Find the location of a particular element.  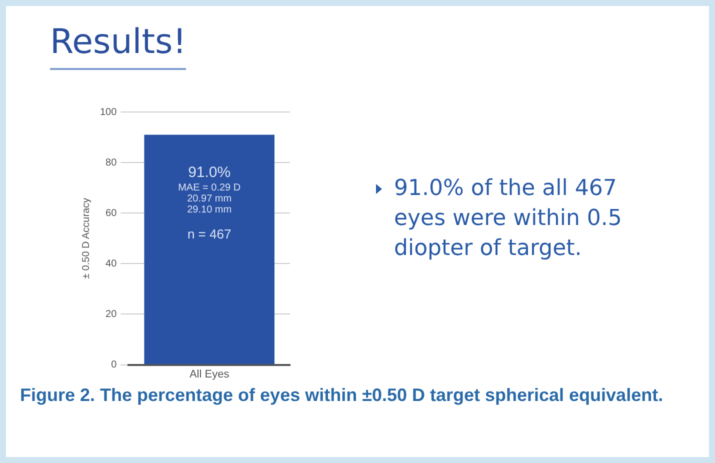

y-tick-label: 0 is located at coordinates (114, 365).